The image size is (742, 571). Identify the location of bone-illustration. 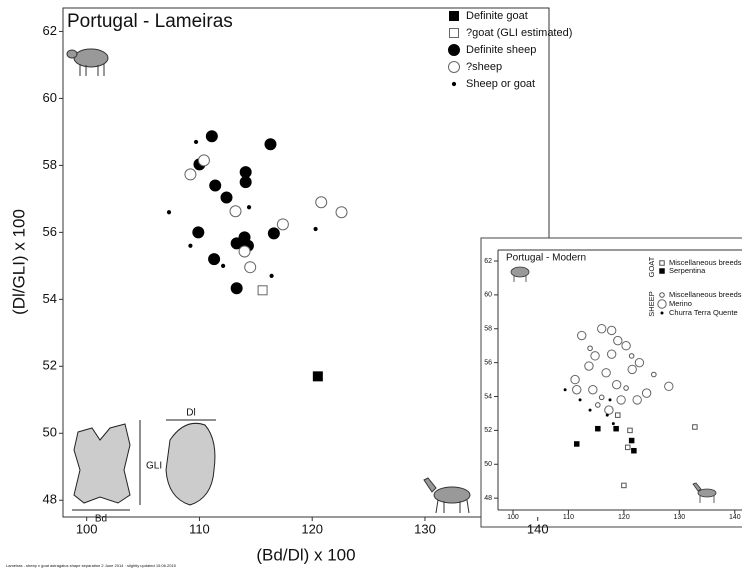
(144, 465).